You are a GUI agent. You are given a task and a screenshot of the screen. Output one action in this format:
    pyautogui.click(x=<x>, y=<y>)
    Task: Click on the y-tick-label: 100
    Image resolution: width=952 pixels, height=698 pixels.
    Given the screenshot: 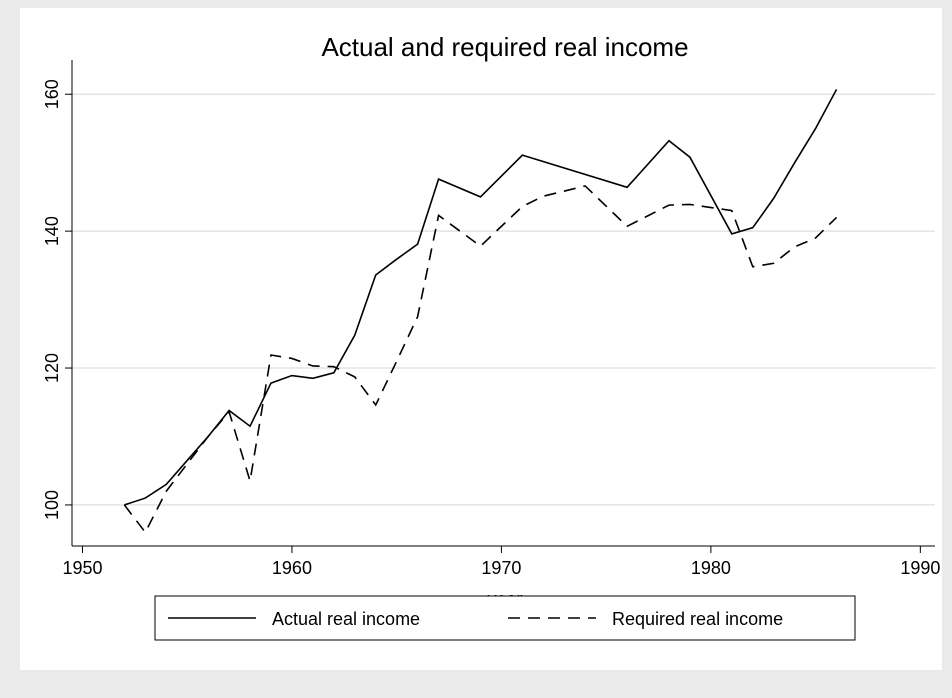 What is the action you would take?
    pyautogui.click(x=52, y=505)
    